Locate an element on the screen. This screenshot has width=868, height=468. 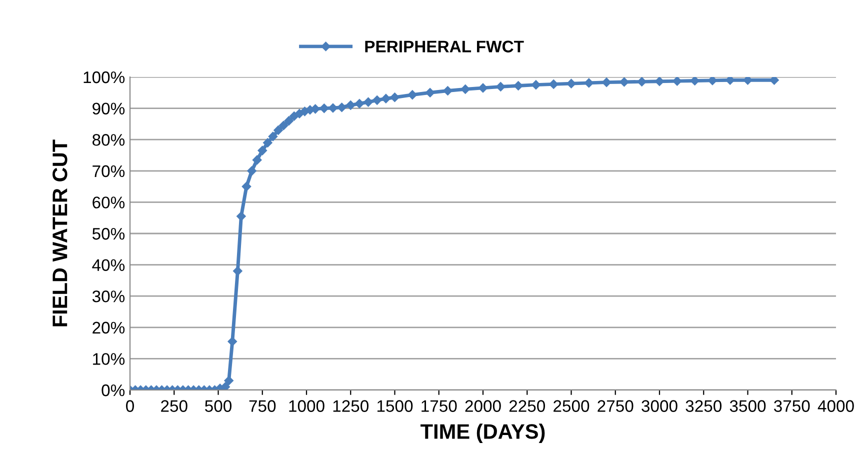
x-tick-label: 3500 is located at coordinates (748, 406).